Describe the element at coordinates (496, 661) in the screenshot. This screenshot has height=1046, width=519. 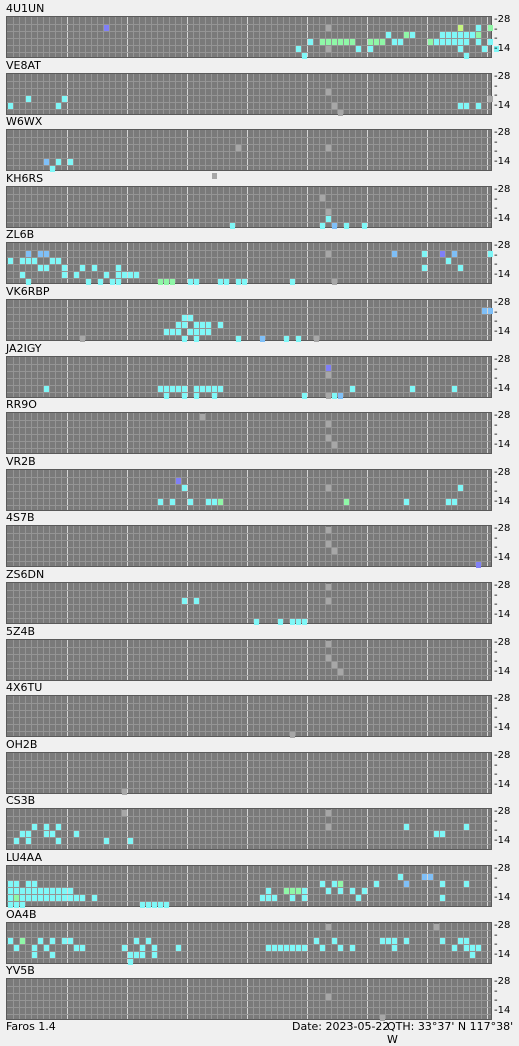
I see `scale-tick: -` at that location.